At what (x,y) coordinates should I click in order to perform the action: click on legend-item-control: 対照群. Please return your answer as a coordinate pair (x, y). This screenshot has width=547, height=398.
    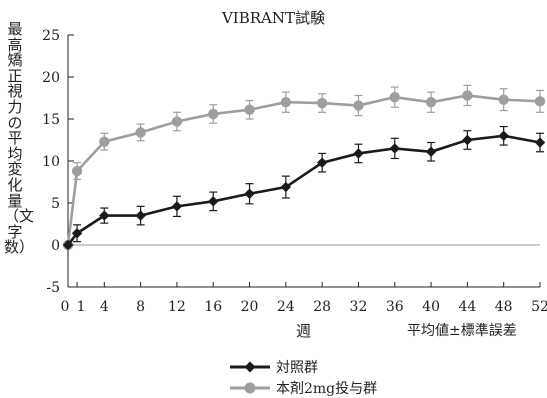
    Looking at the image, I should click on (302, 366).